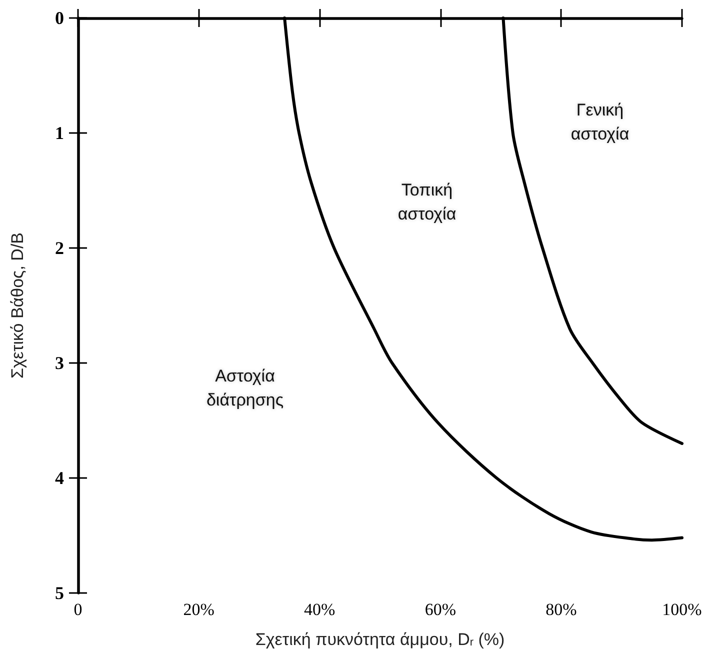 The height and width of the screenshot is (662, 719). Describe the element at coordinates (427, 202) in the screenshot. I see `annotation: Τοπική αστοχία` at that location.